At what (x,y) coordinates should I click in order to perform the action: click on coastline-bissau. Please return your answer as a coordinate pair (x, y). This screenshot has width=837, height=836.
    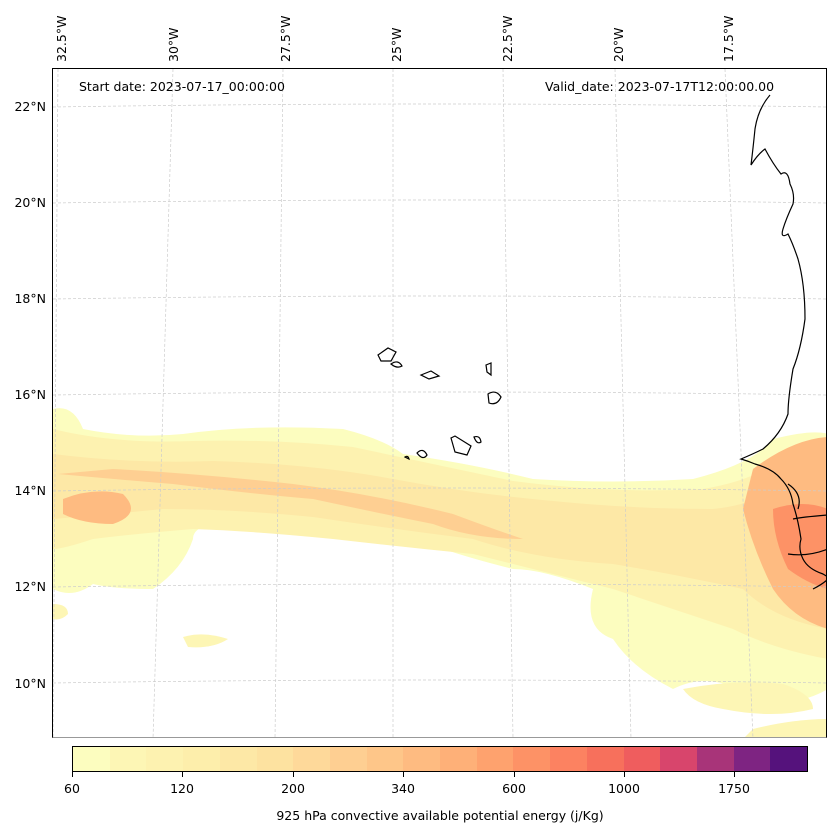
    Looking at the image, I should click on (819, 585).